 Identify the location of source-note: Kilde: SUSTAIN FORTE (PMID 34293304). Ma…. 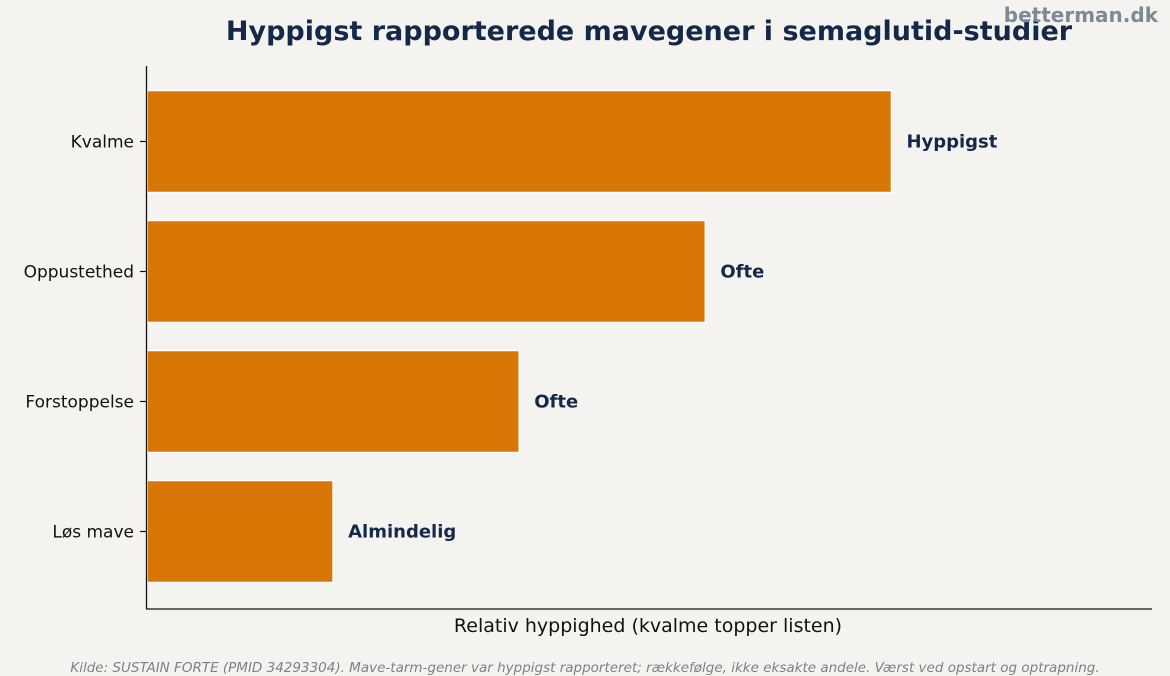
(584, 668).